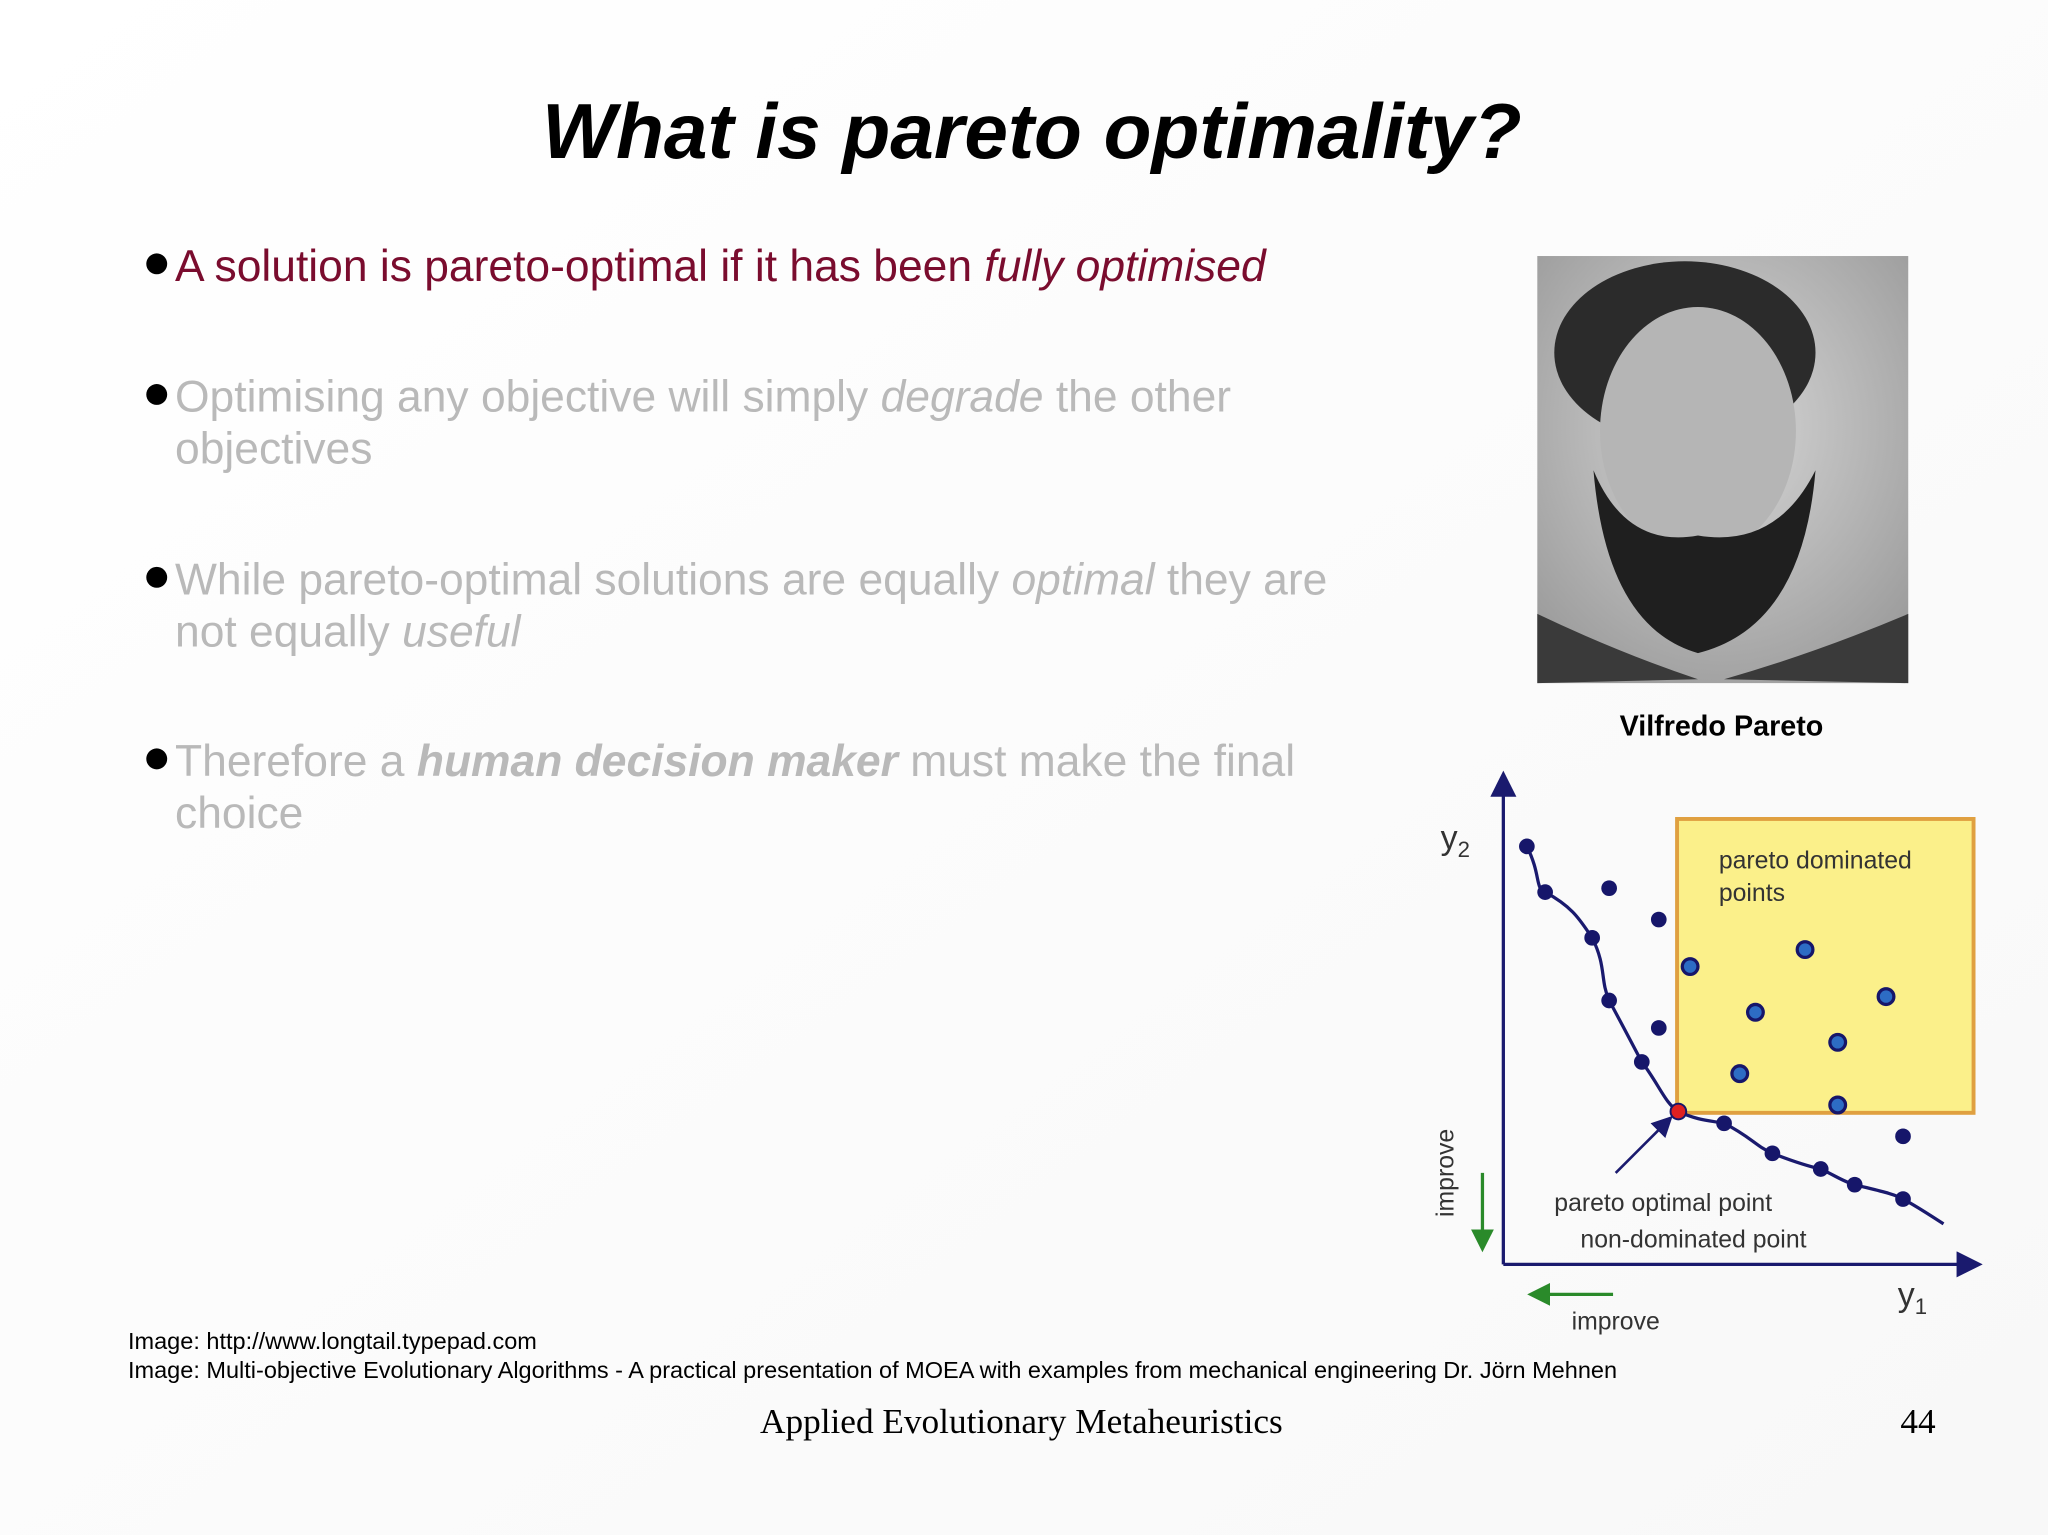 Image resolution: width=2048 pixels, height=1535 pixels. What do you see at coordinates (1663, 1203) in the screenshot?
I see `optimal-label: pareto optimal point` at bounding box center [1663, 1203].